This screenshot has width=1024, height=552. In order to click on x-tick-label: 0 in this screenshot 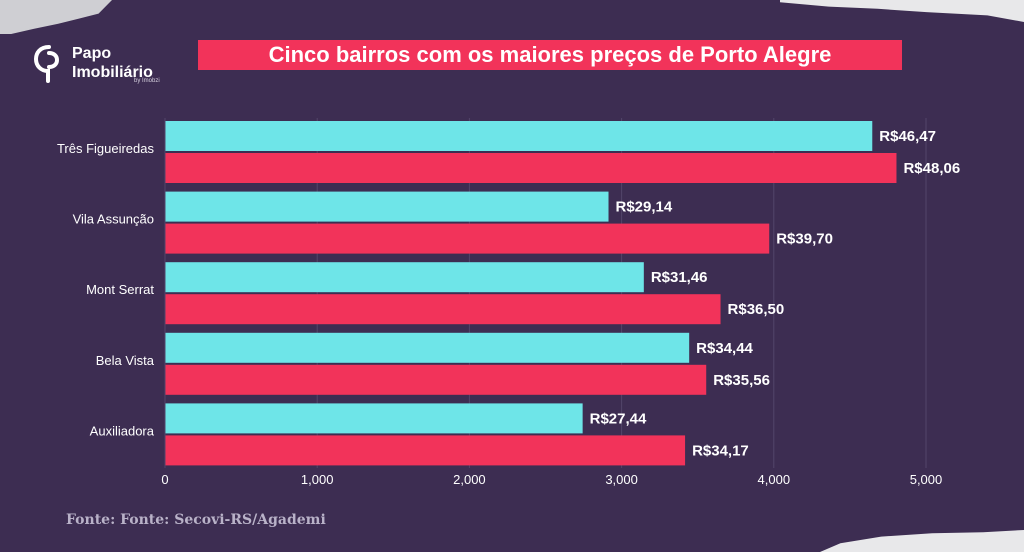, I will do `click(164, 479)`.